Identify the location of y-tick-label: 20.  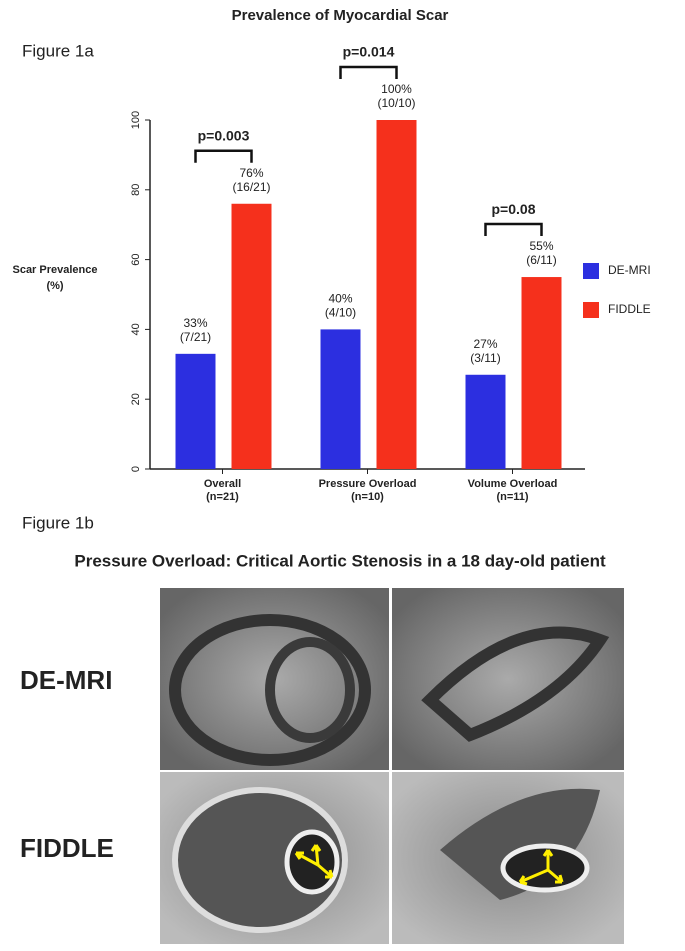
(136, 399).